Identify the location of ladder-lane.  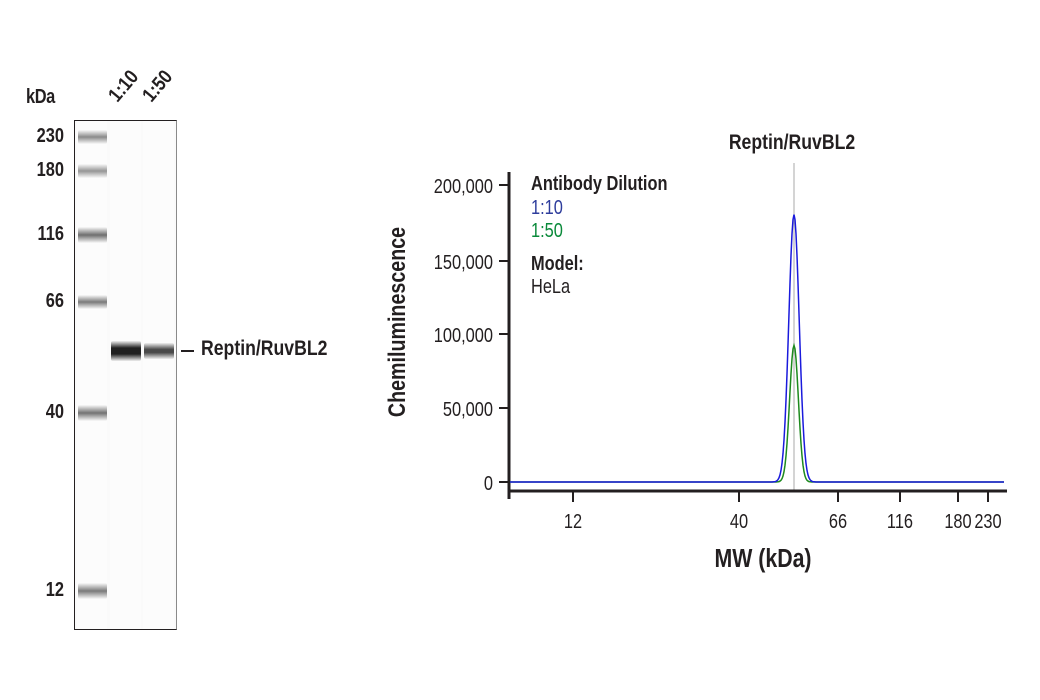
(92, 375).